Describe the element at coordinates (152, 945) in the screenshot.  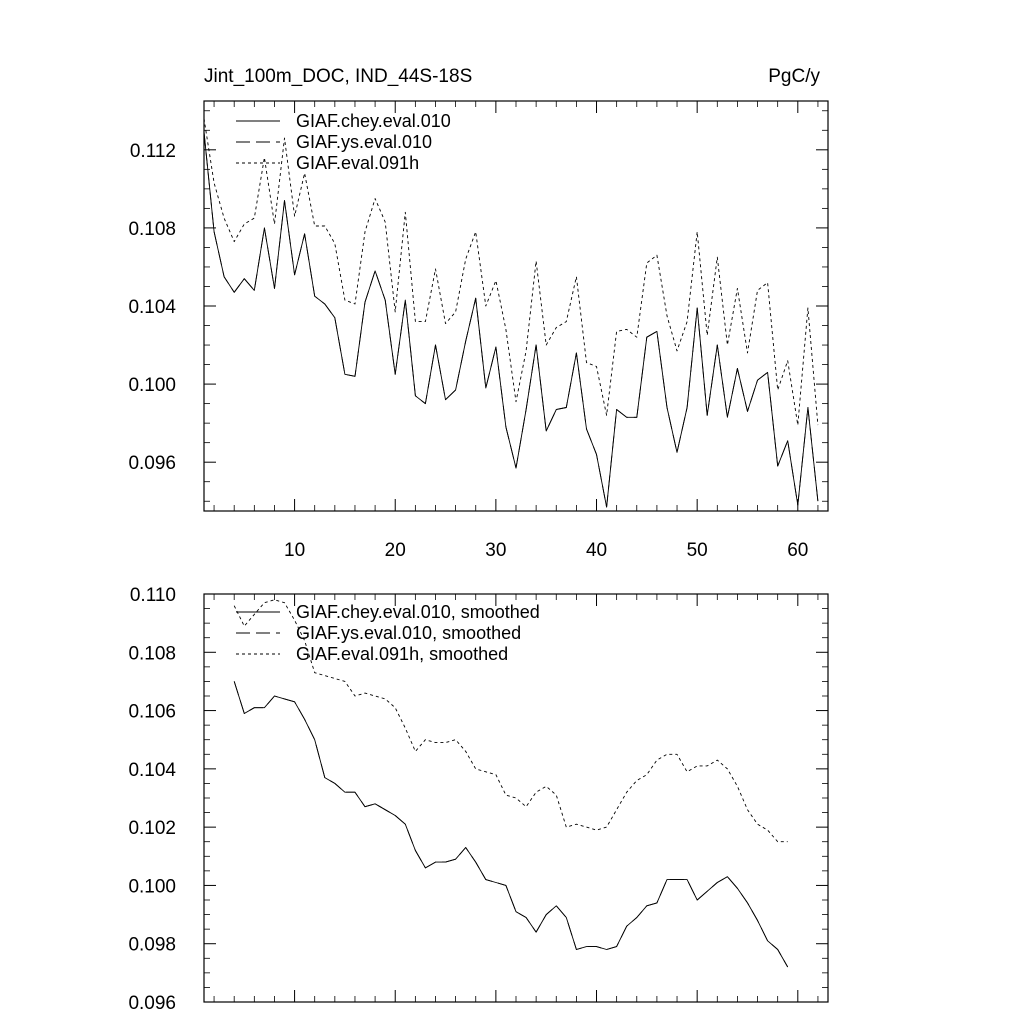
I see `y-tick-label: 0.098` at that location.